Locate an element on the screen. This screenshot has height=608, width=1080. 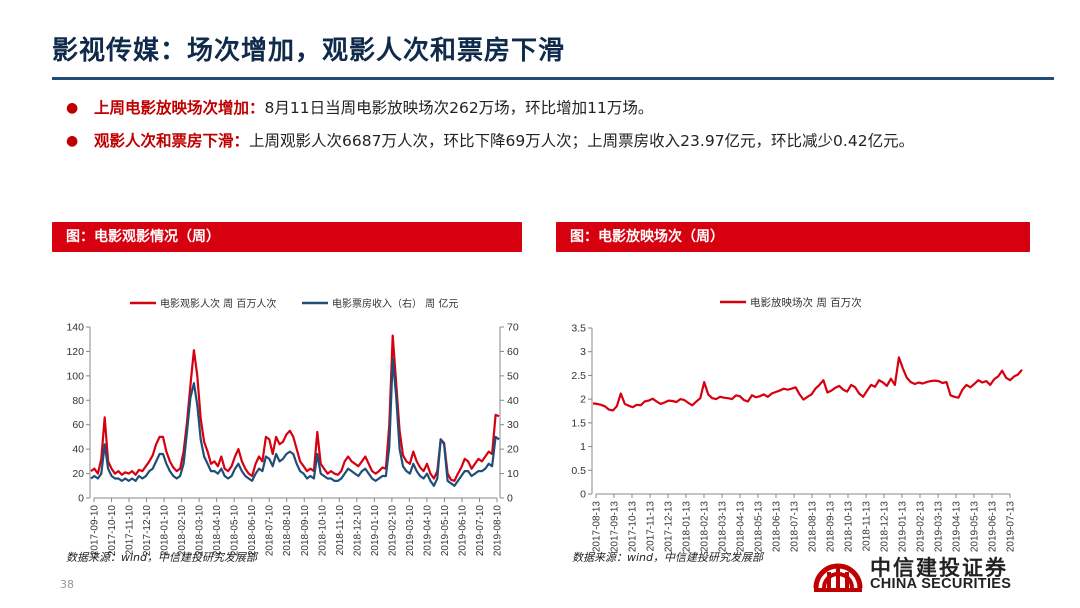
x-tick-label: 2018-06-13 is located at coordinates (777, 527).